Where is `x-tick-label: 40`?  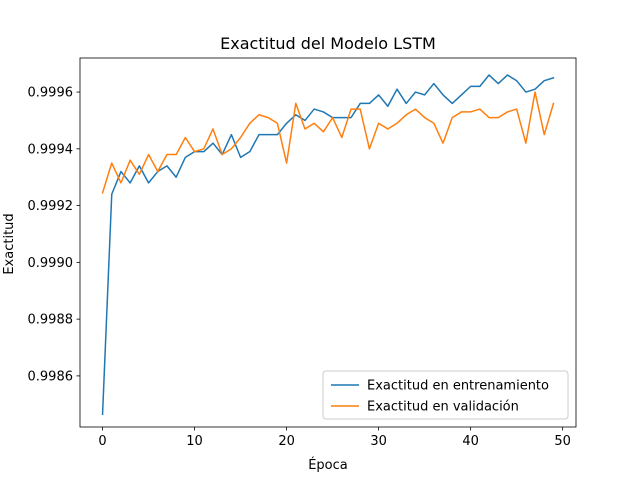
x-tick-label: 40 is located at coordinates (470, 441).